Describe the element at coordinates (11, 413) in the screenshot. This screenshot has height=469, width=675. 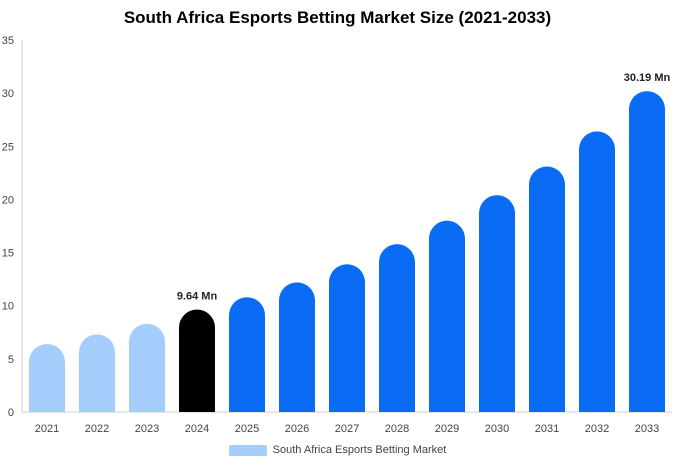
I see `y-tick-label: 0` at that location.